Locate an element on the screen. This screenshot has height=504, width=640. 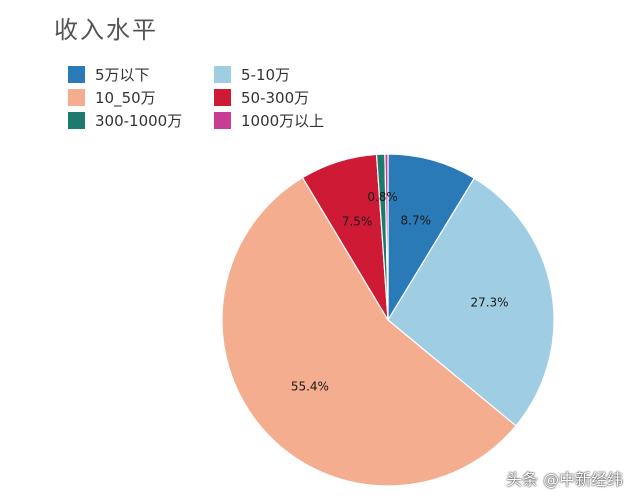
slice-label: 0.8% is located at coordinates (382, 197).